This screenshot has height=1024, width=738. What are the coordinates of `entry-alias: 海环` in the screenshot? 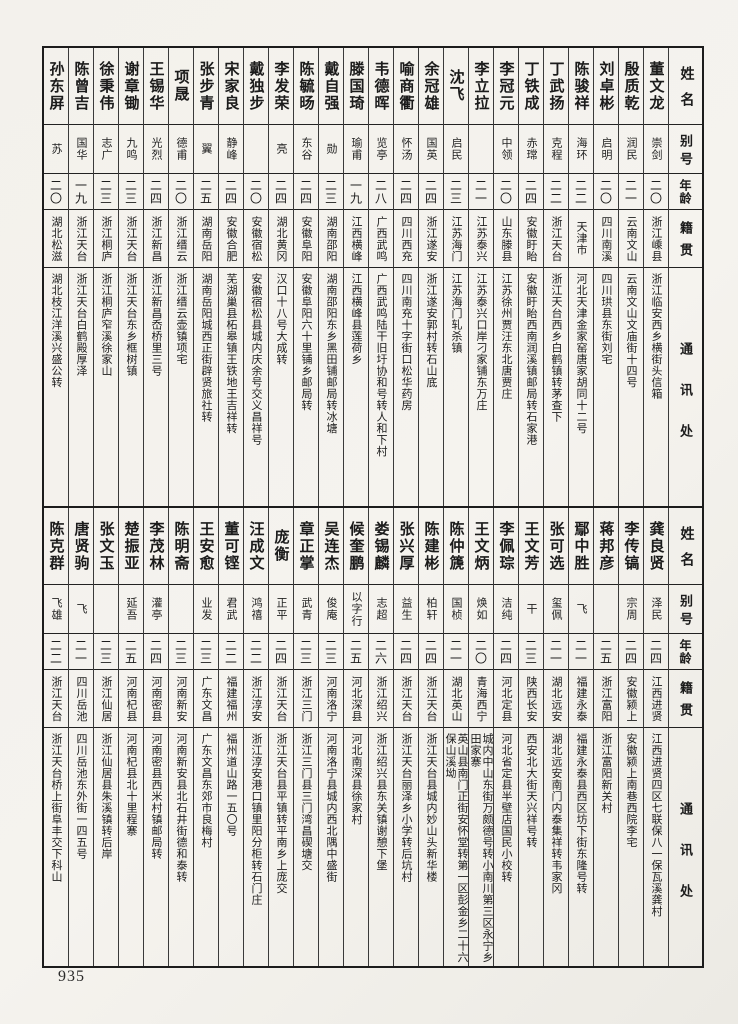 It's located at (581, 149).